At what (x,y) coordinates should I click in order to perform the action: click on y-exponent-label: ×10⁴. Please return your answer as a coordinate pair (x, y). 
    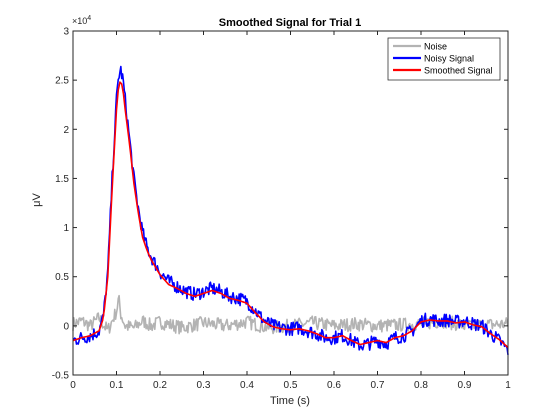
    Looking at the image, I should click on (81, 20).